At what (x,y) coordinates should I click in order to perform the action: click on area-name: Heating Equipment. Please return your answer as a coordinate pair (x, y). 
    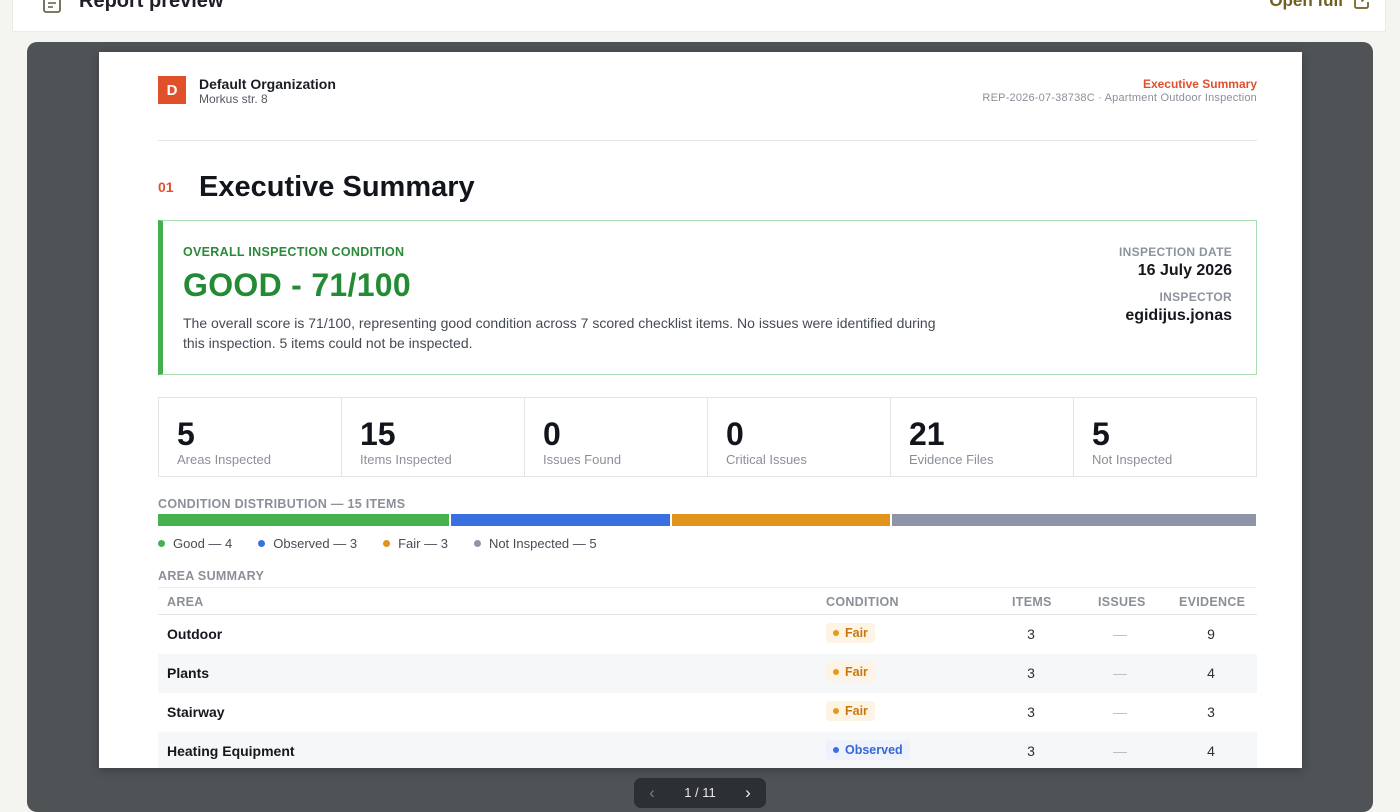
    Looking at the image, I should click on (231, 751).